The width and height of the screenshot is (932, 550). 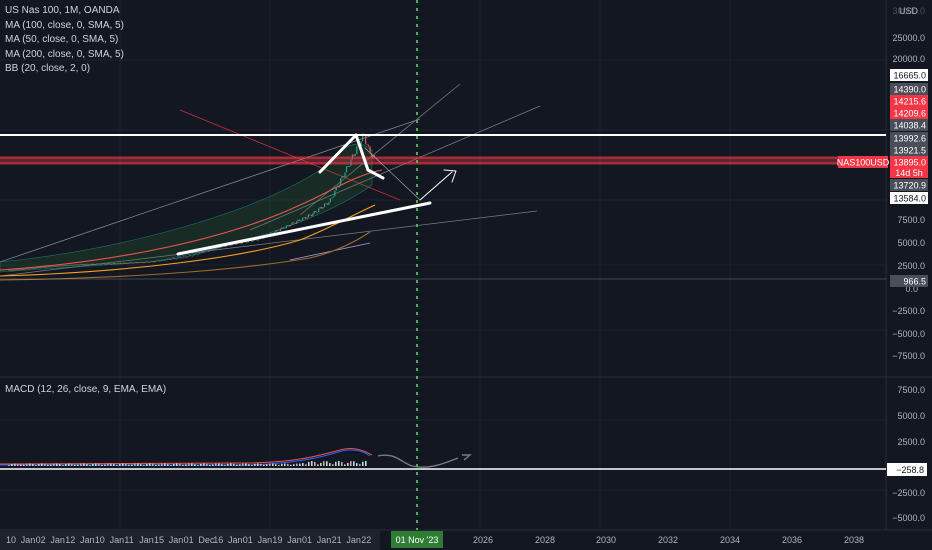 I want to click on indicator-ma50: MA (50, close, 0, SMA, 5), so click(x=62, y=39).